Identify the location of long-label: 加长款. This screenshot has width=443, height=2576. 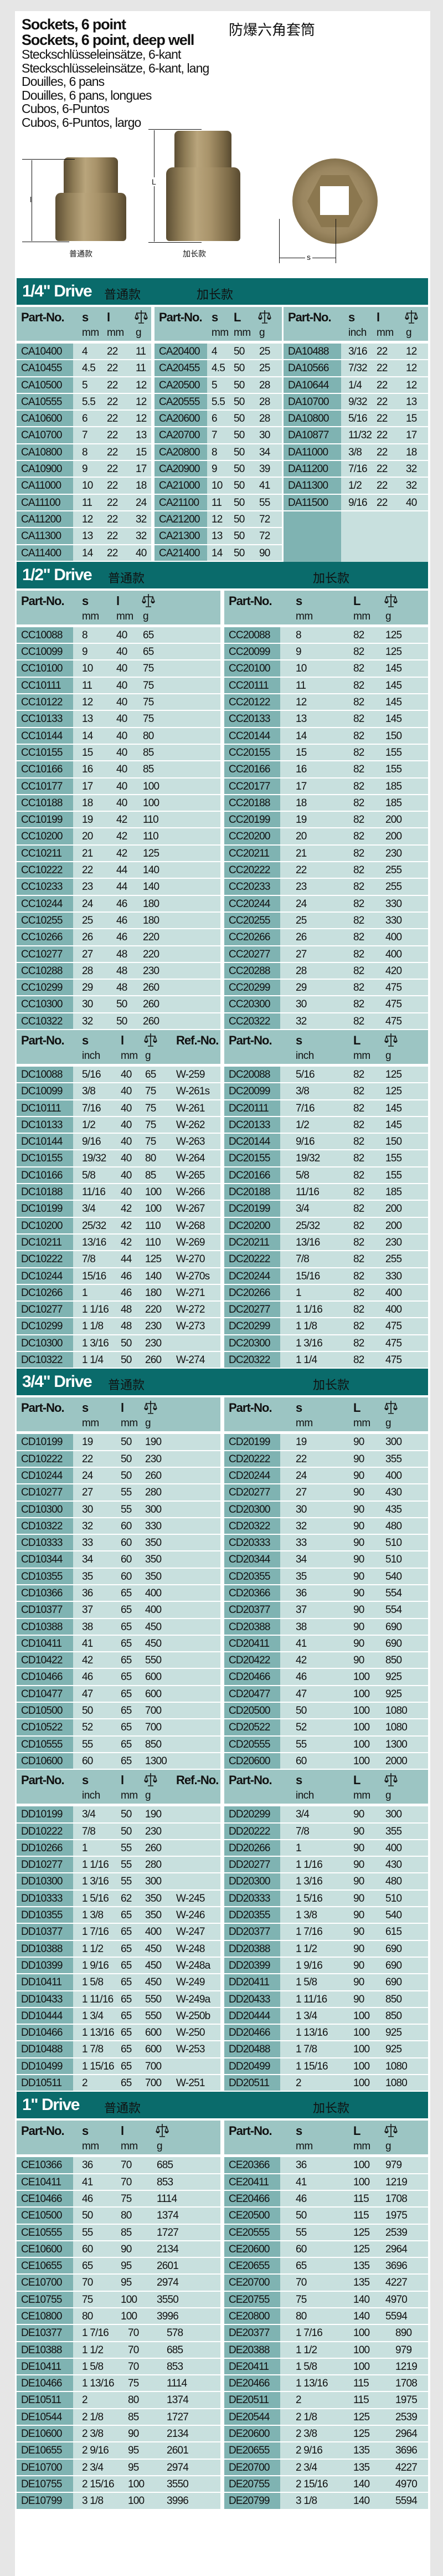
(331, 1385).